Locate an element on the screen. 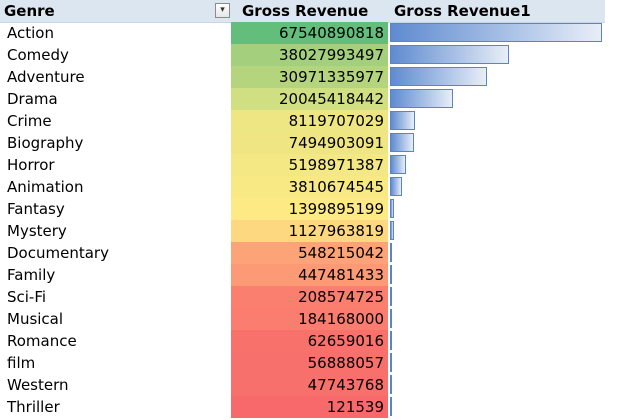 This screenshot has width=617, height=420. table-row: Drama 20045418442 is located at coordinates (302, 99).